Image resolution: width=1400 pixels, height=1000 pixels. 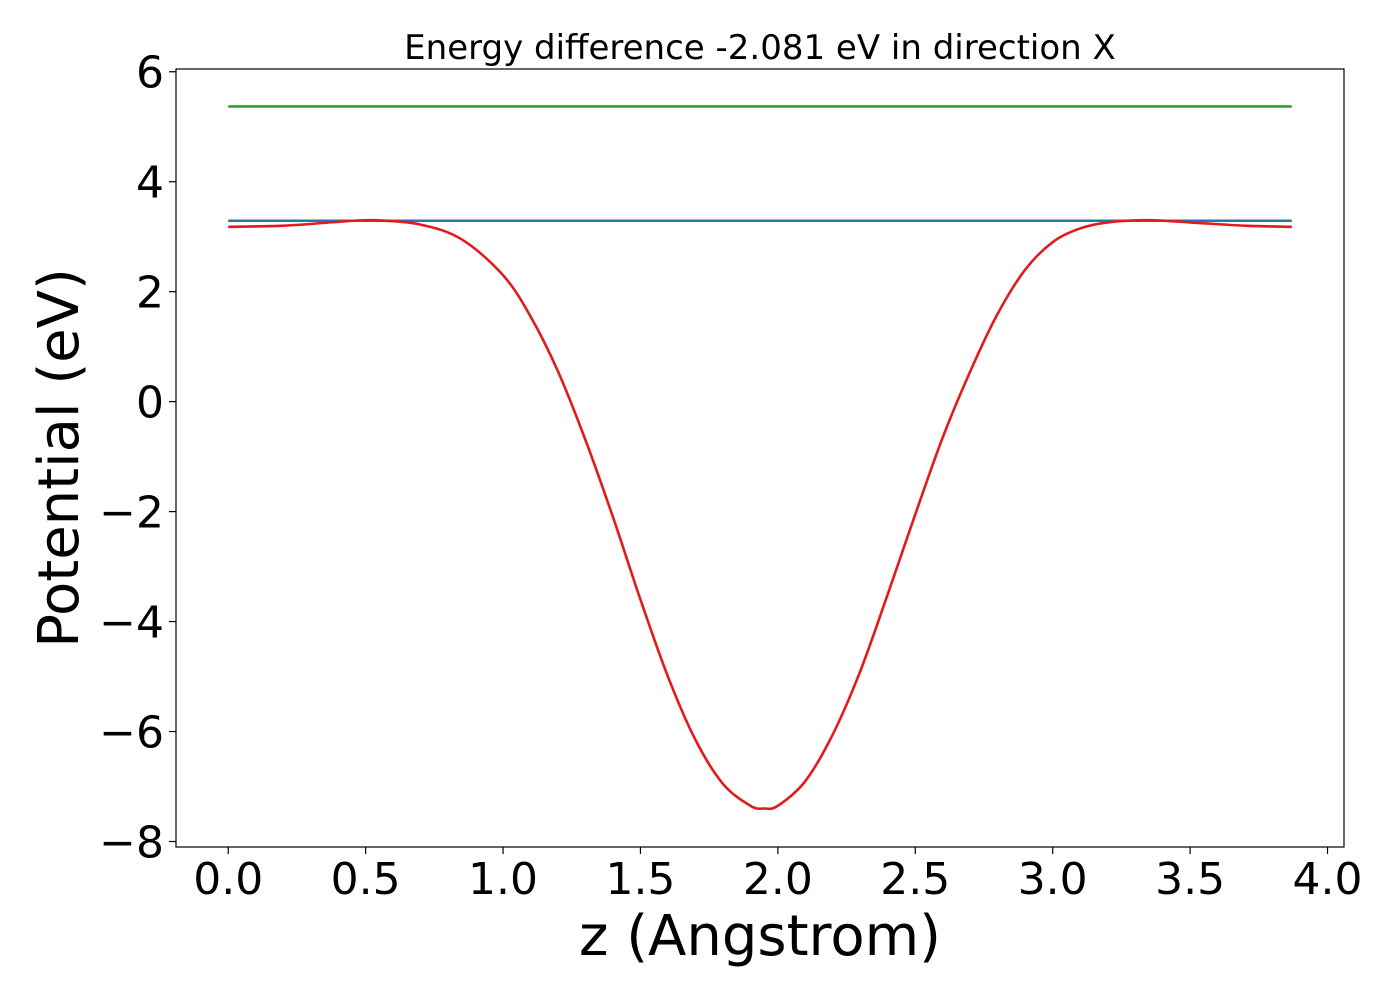 I want to click on y-tick-label: 4, so click(x=150, y=183).